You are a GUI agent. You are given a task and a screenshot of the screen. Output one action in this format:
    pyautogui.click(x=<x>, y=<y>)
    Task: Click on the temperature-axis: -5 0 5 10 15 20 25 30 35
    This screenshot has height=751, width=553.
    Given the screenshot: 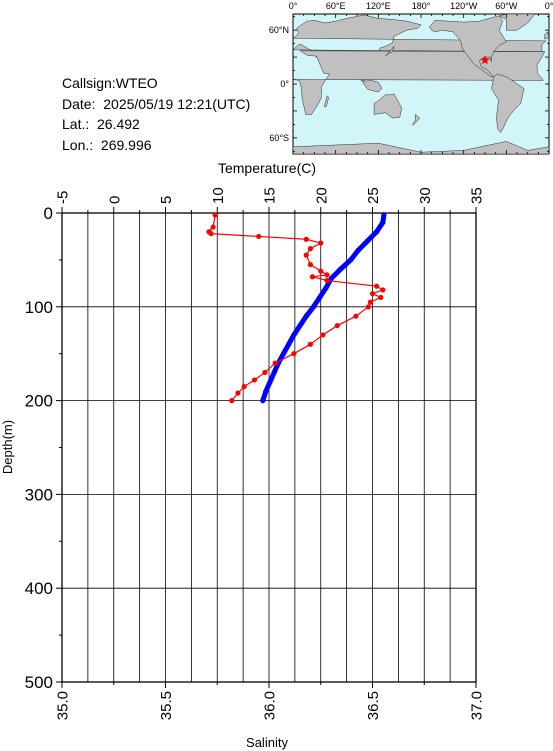 What is the action you would take?
    pyautogui.click(x=270, y=200)
    